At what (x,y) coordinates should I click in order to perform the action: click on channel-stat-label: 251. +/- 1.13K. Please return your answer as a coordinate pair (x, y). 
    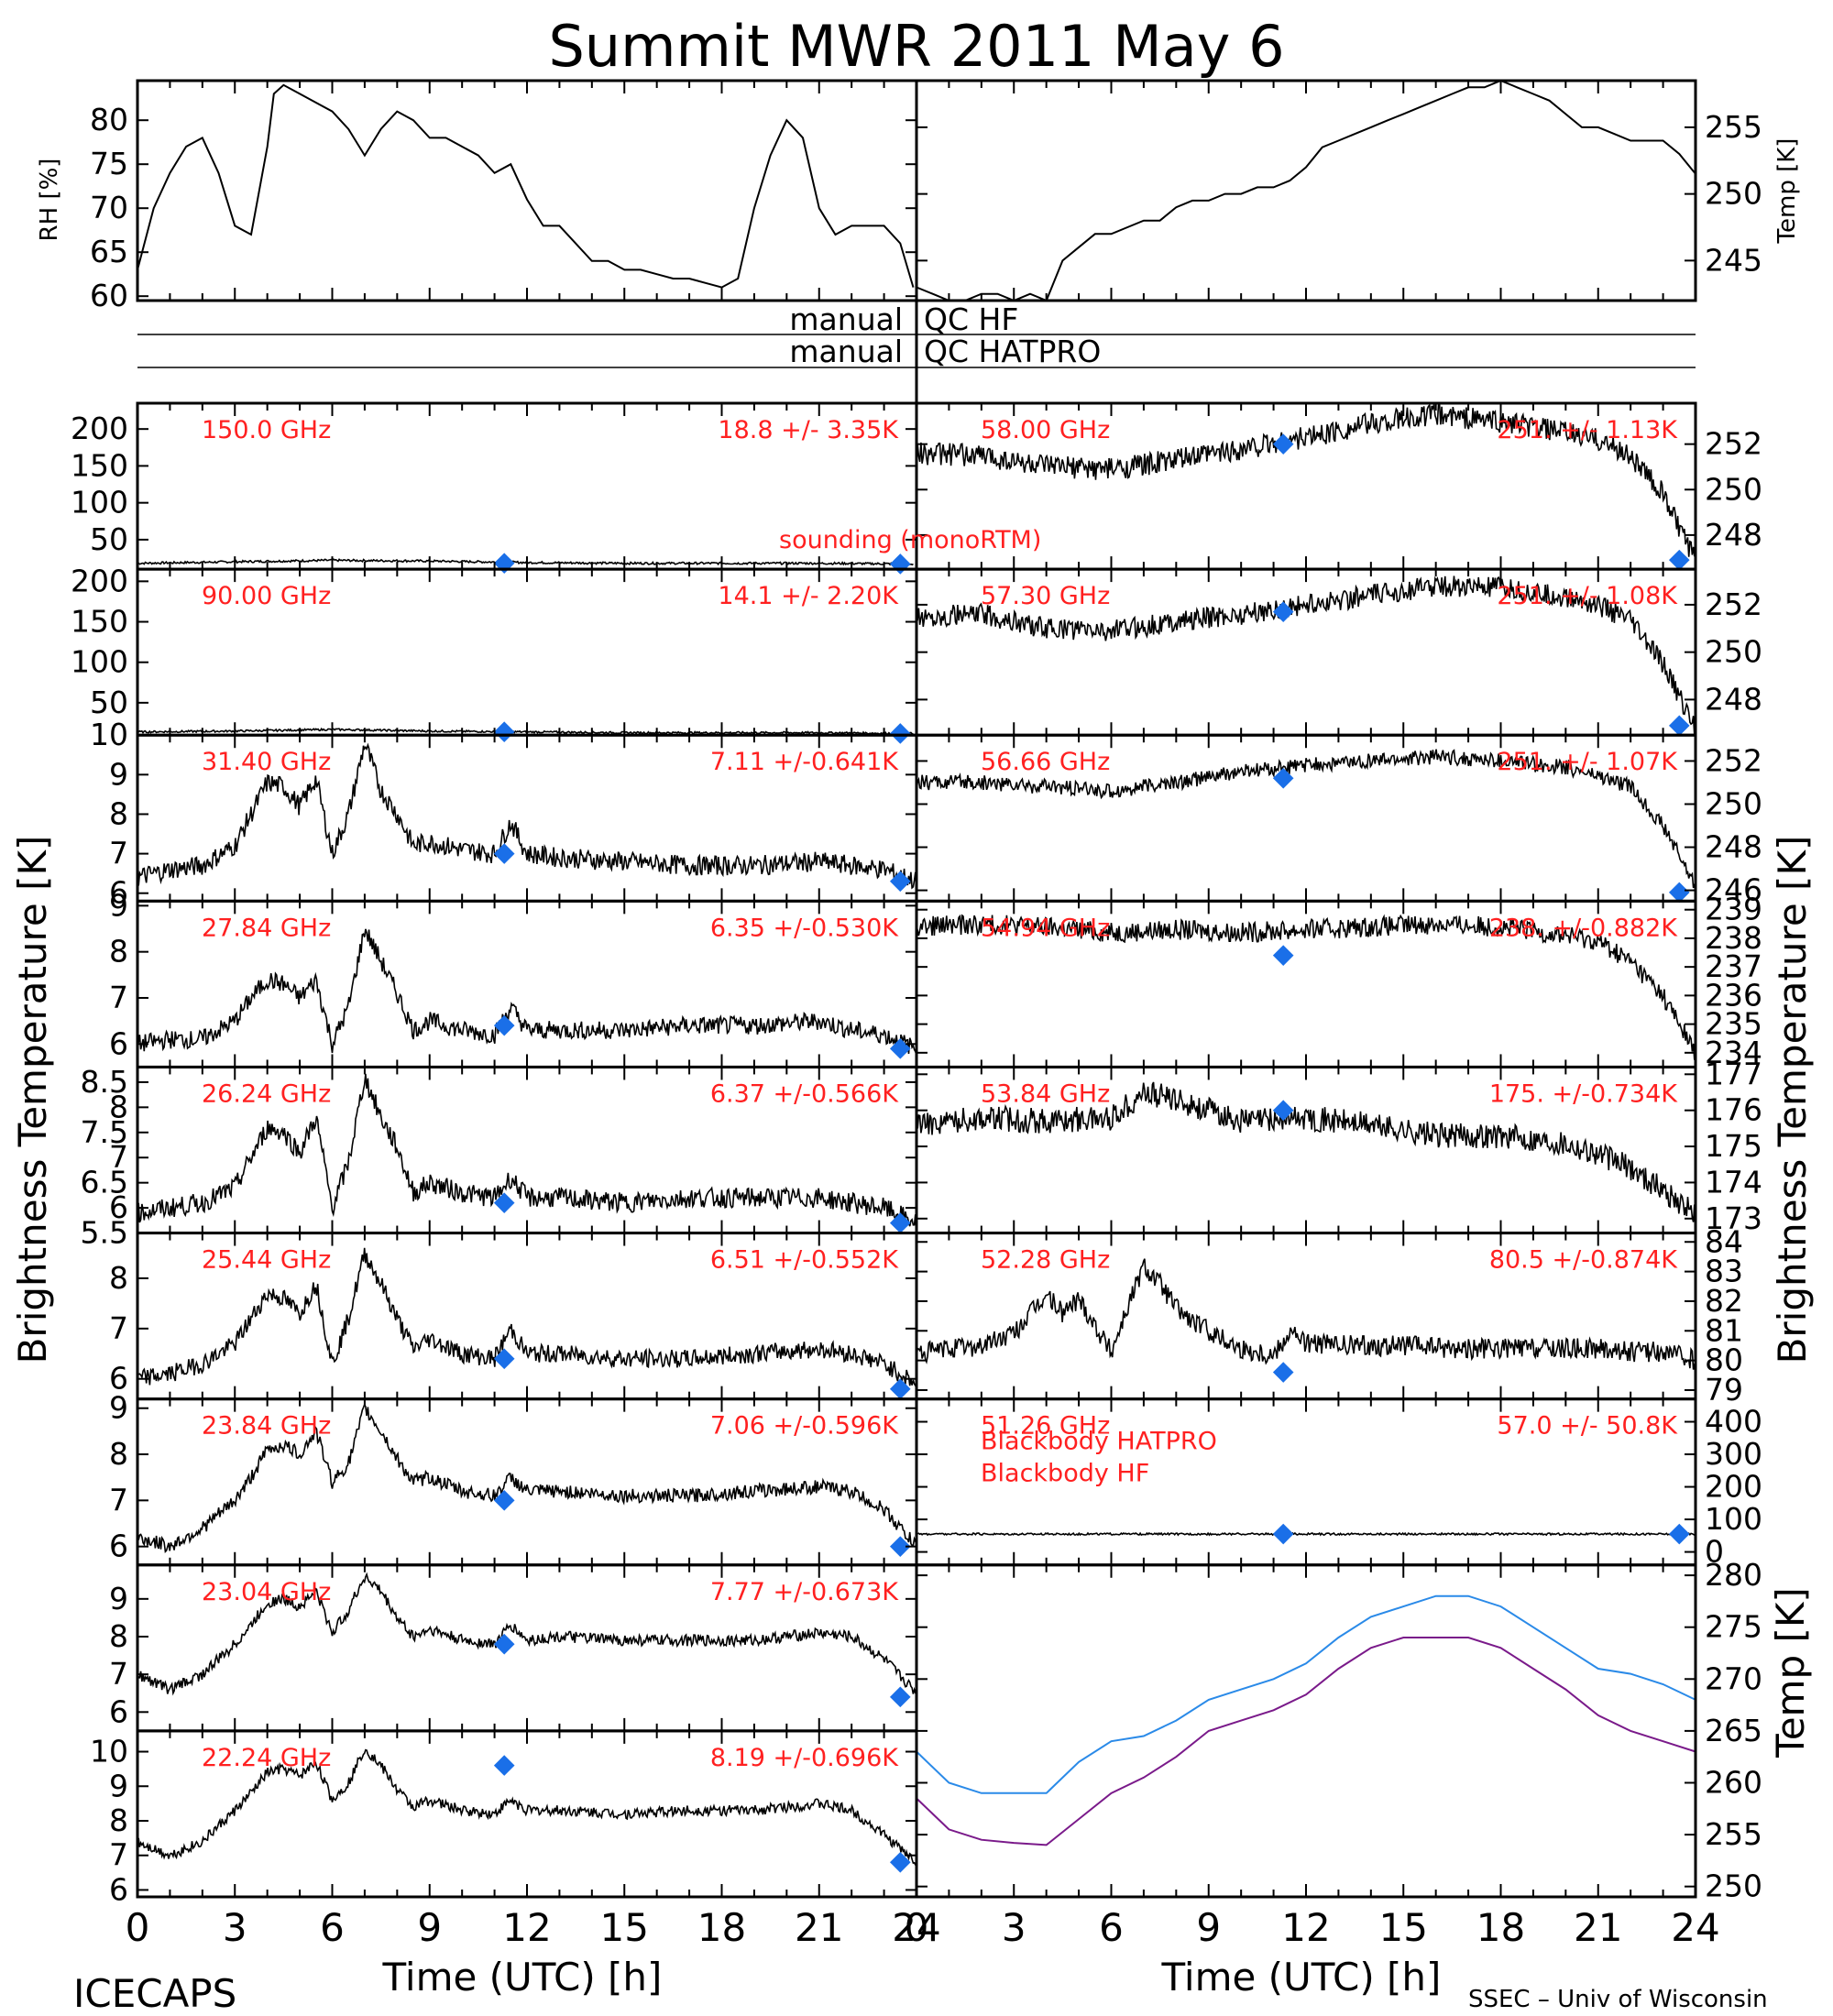
    Looking at the image, I should click on (1587, 430).